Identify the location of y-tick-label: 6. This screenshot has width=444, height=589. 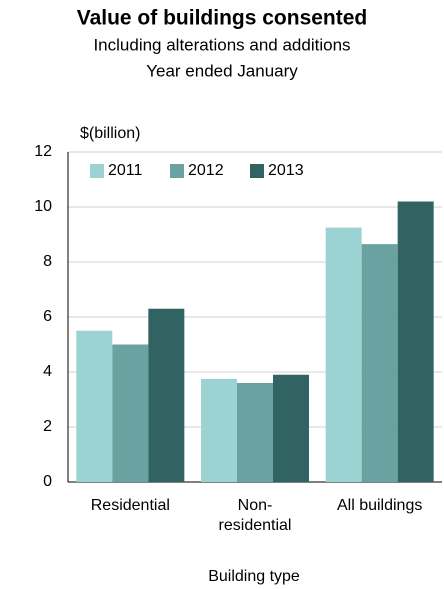
(47, 316).